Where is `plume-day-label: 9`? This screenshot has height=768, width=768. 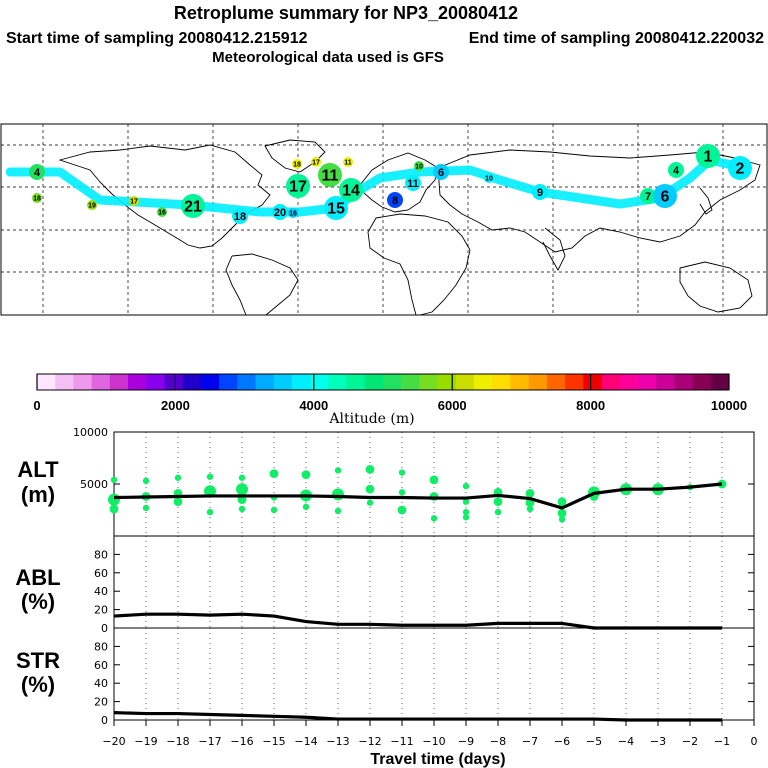 plume-day-label: 9 is located at coordinates (540, 193).